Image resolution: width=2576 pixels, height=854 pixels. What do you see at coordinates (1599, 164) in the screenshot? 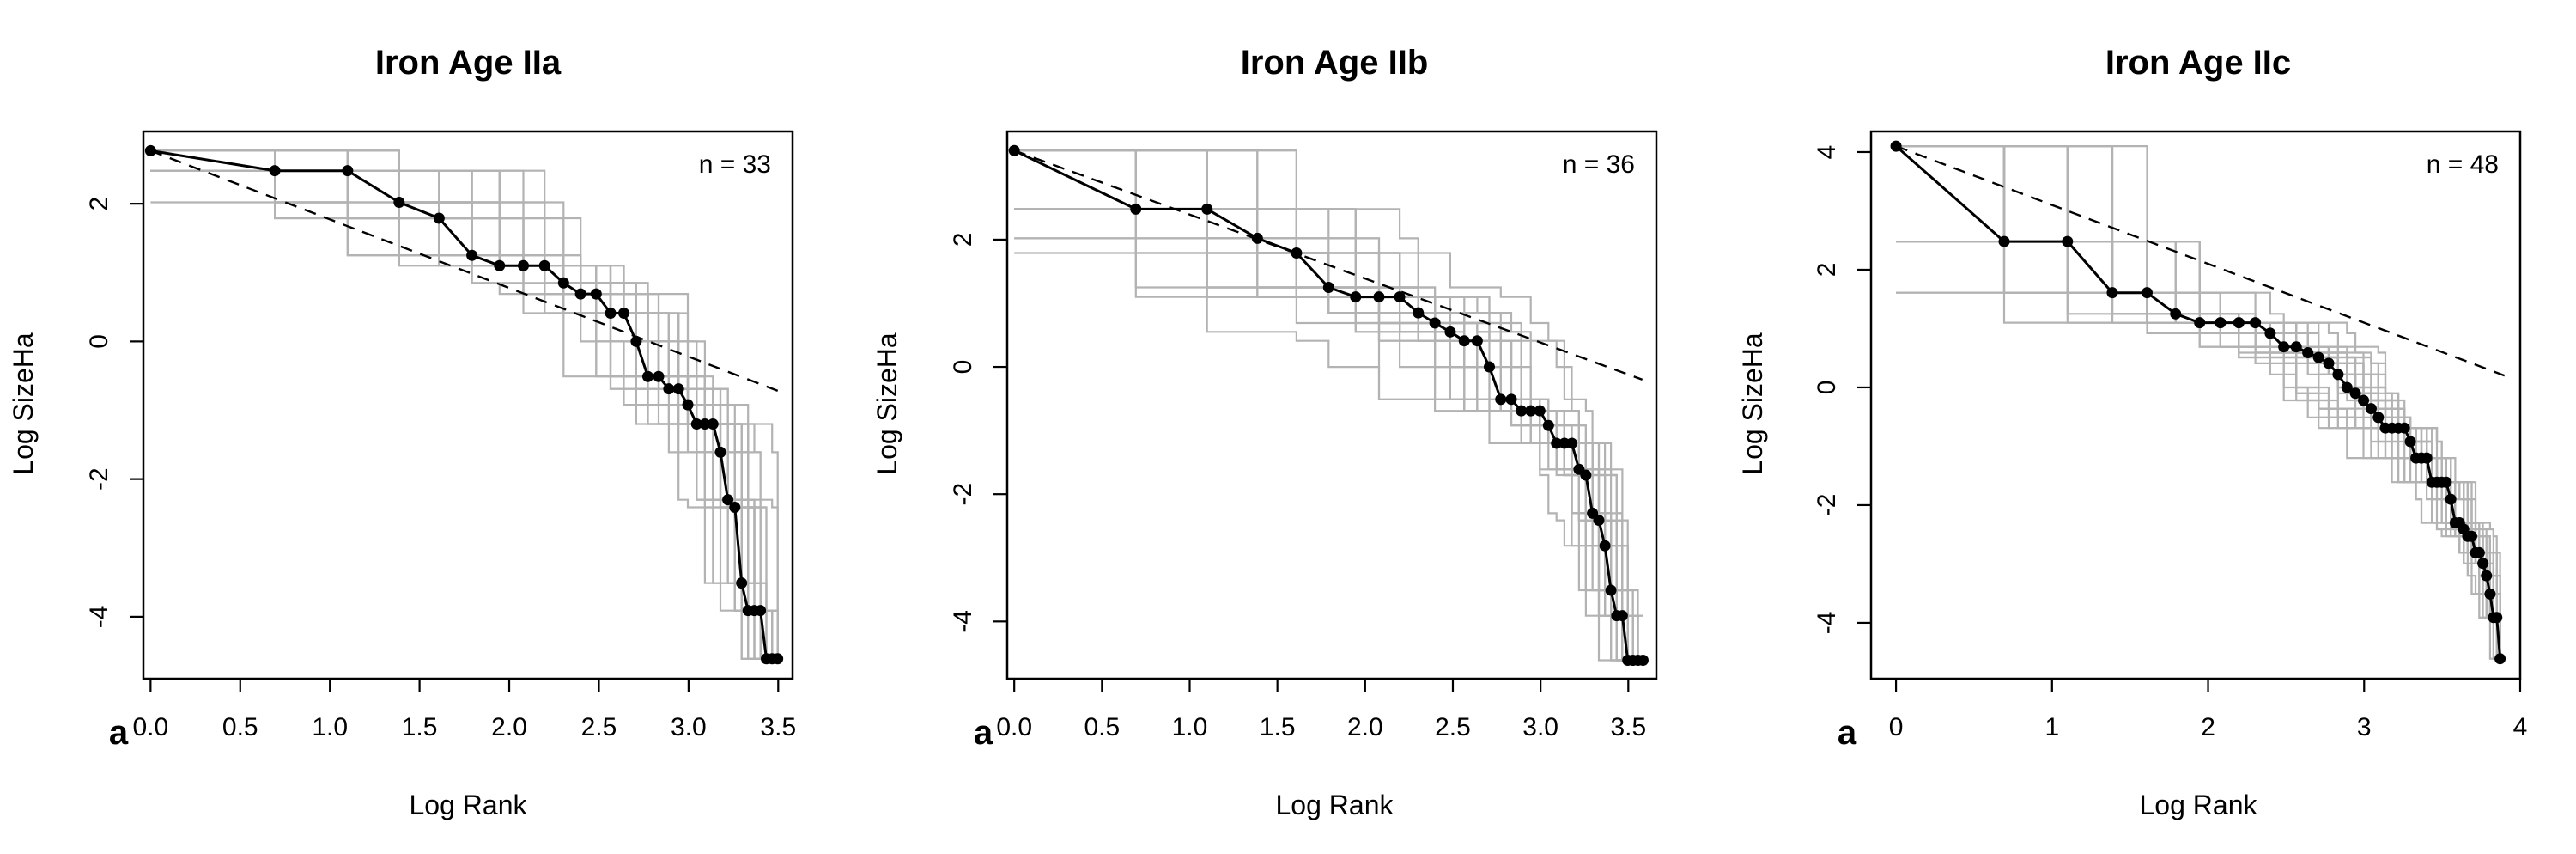
I see `n-label: n = 36` at bounding box center [1599, 164].